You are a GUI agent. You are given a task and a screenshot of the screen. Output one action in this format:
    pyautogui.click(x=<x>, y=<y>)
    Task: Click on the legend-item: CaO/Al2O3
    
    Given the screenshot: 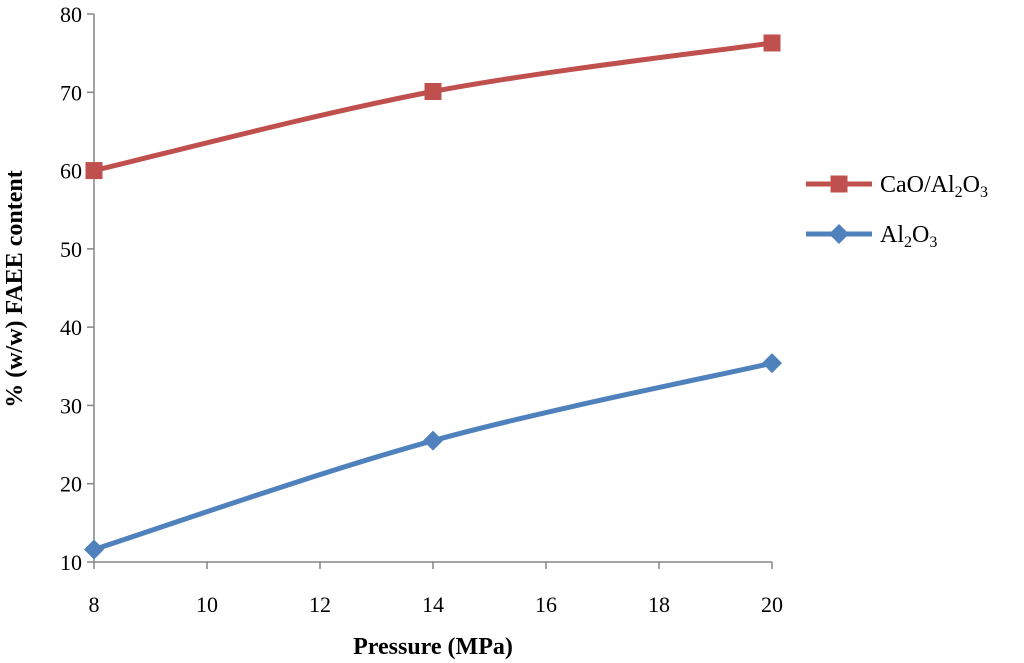 What is the action you would take?
    pyautogui.click(x=897, y=186)
    